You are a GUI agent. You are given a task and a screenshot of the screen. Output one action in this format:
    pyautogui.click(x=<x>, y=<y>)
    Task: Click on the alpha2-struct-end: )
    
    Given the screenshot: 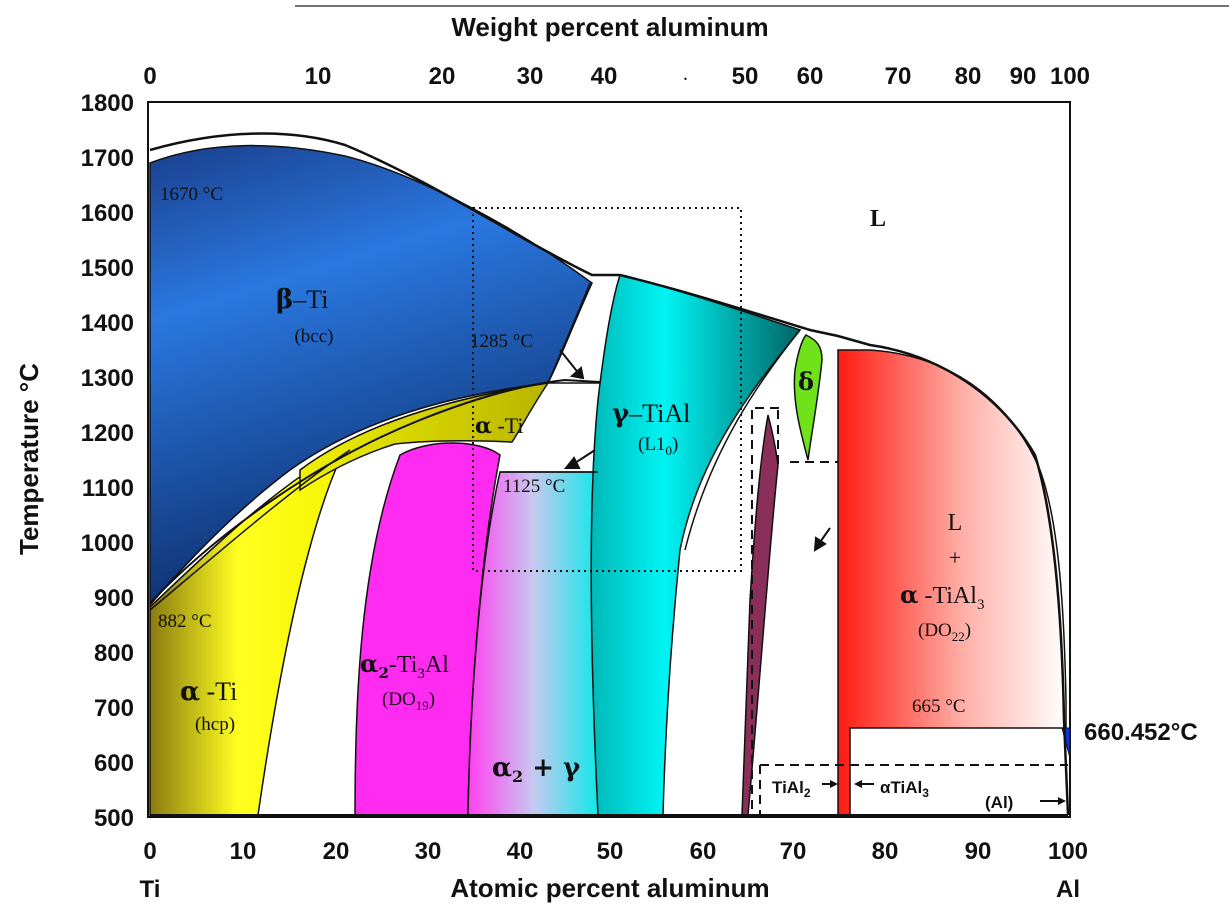 What is the action you would take?
    pyautogui.click(x=432, y=699)
    